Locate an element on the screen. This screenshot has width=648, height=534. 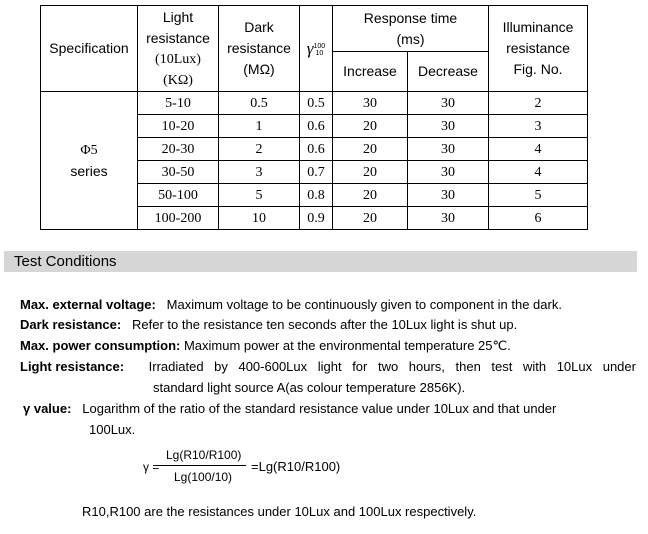
condition-label: Light resistance: is located at coordinates (72, 366).